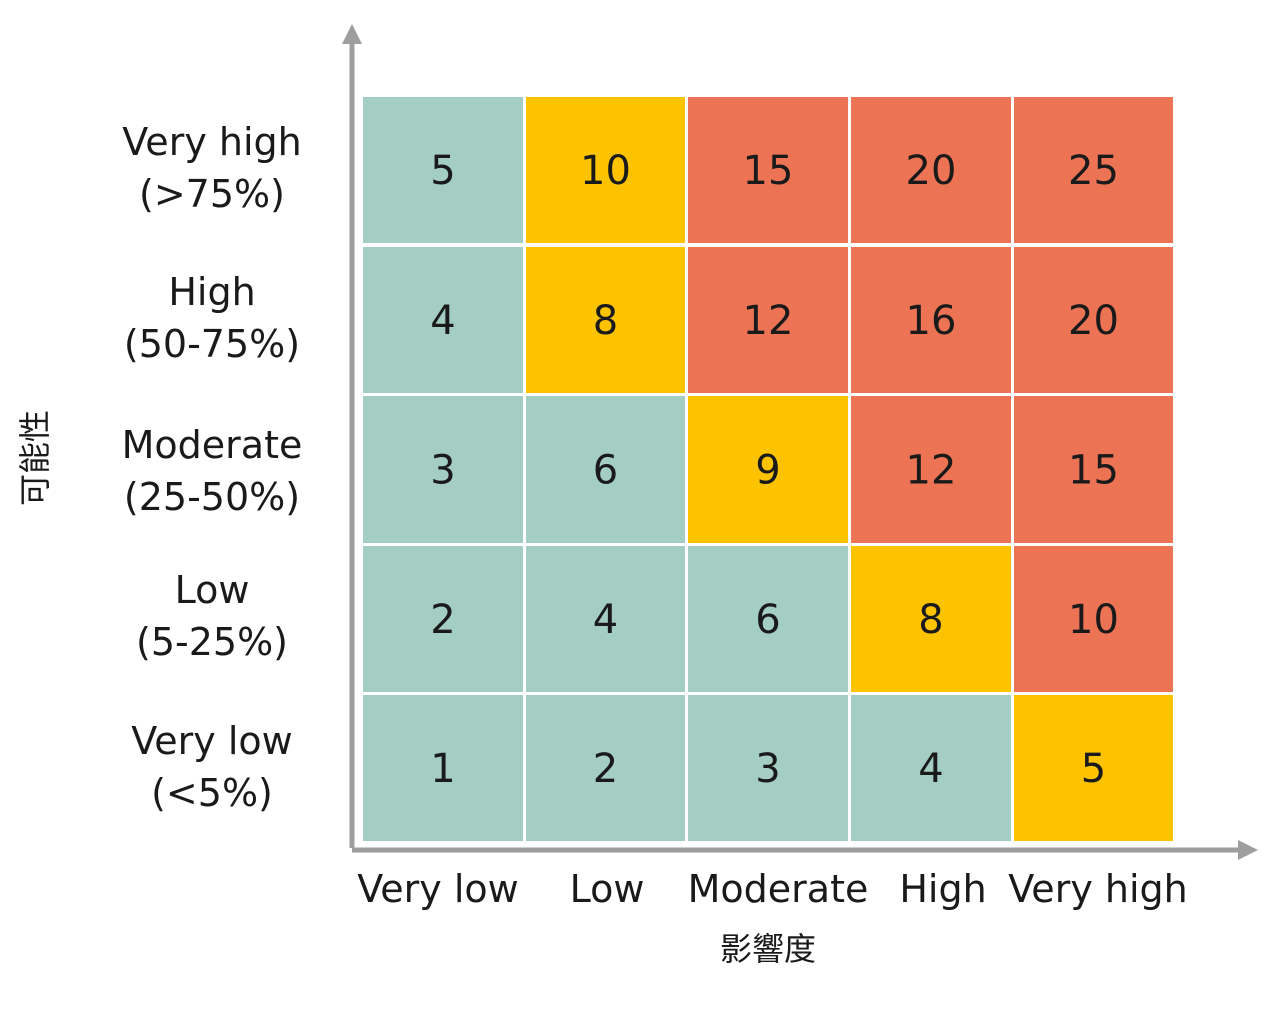  What do you see at coordinates (35, 458) in the screenshot?
I see `y-axis-title: 可能性` at bounding box center [35, 458].